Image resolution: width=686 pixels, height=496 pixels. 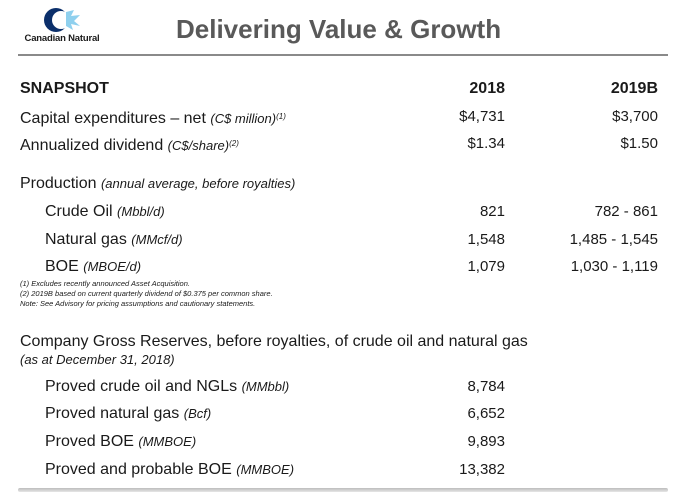 I want to click on reserves-label: Proved crude oil and NGLs (MMbbl), so click(x=167, y=386).